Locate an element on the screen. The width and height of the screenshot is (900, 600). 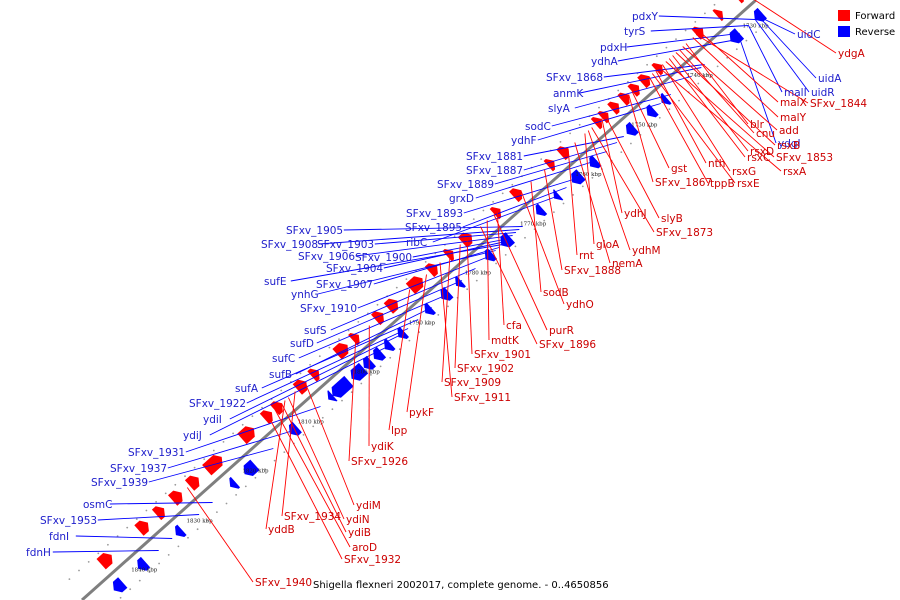
reverse-gene-label: sufE is located at coordinates (275, 282).